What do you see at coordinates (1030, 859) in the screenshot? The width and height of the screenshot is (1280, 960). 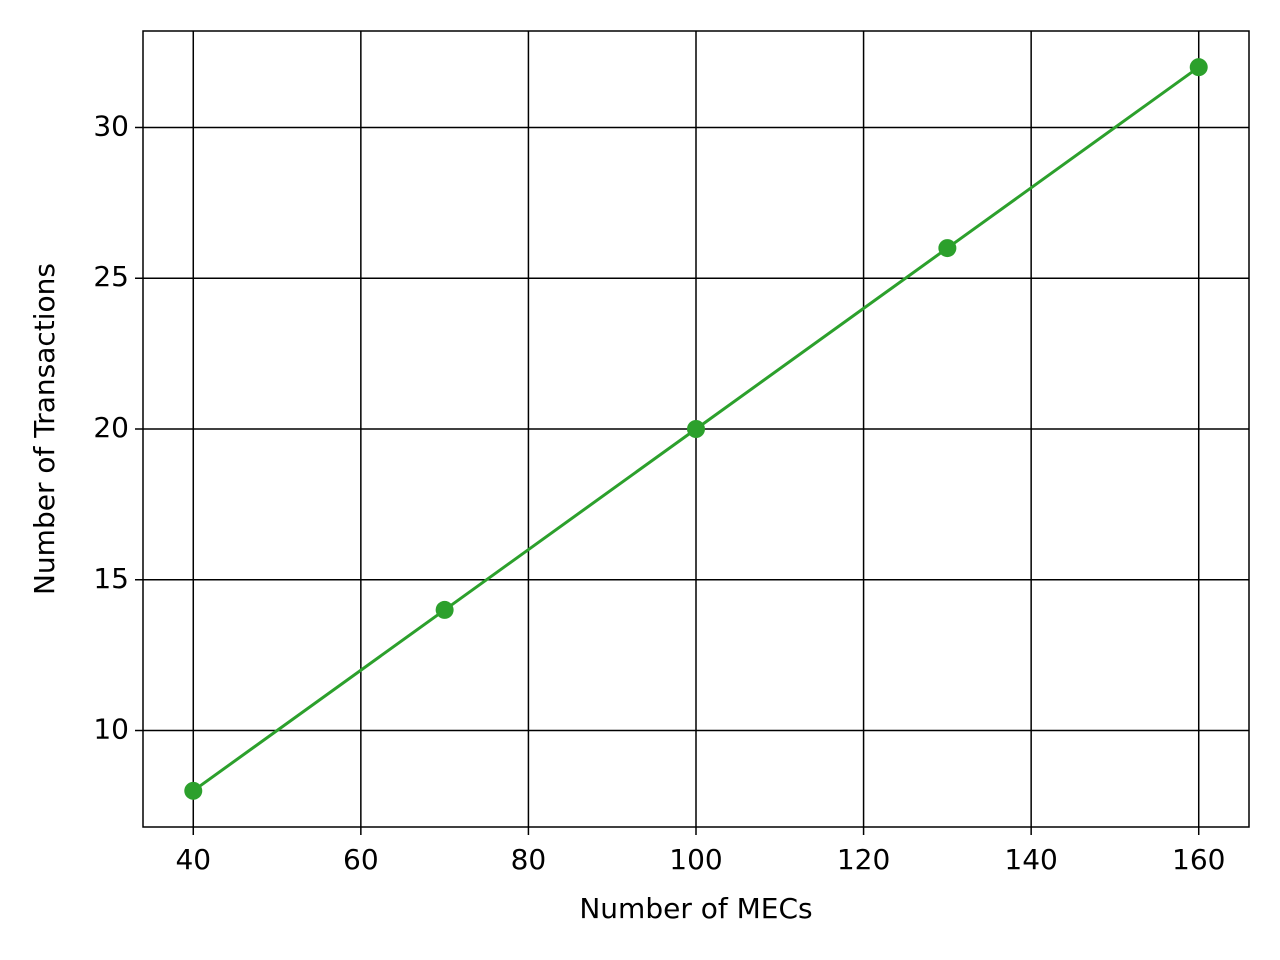 I see `x-tick-label: 140` at bounding box center [1030, 859].